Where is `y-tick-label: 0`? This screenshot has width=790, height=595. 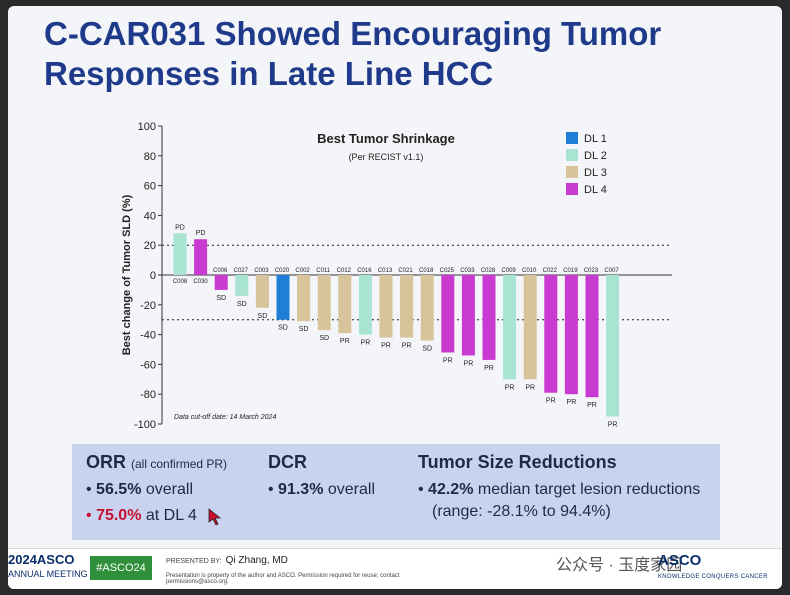
y-tick-label: 0 is located at coordinates (153, 276).